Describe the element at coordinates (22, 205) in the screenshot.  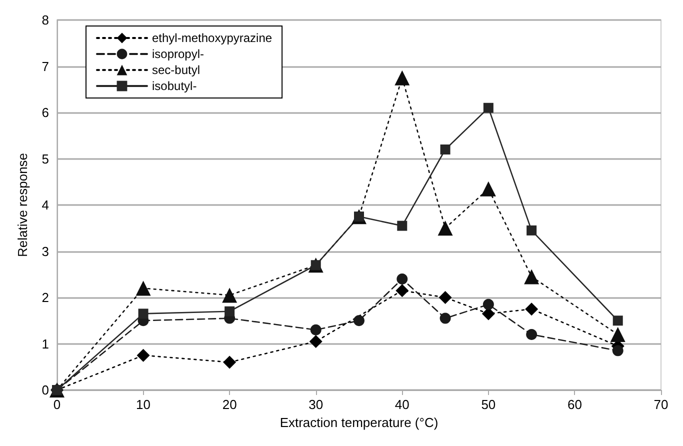
I see `y-axis-title: Relative response` at that location.